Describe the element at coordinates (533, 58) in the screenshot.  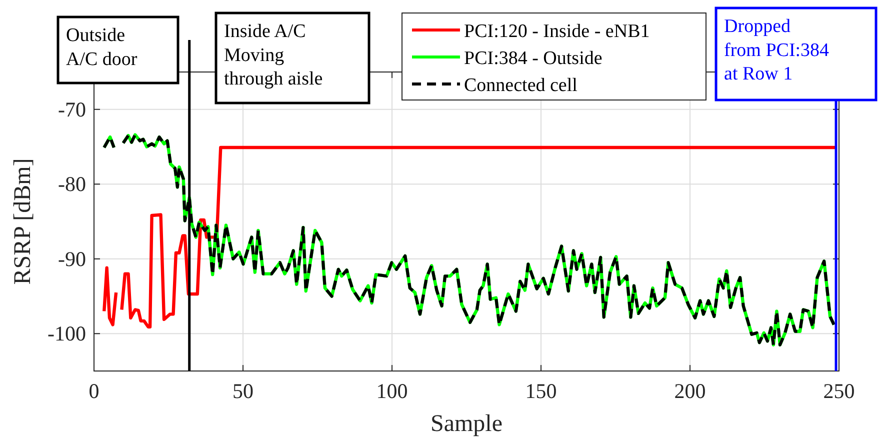
I see `legend-label: PCI:384 - Outside` at that location.